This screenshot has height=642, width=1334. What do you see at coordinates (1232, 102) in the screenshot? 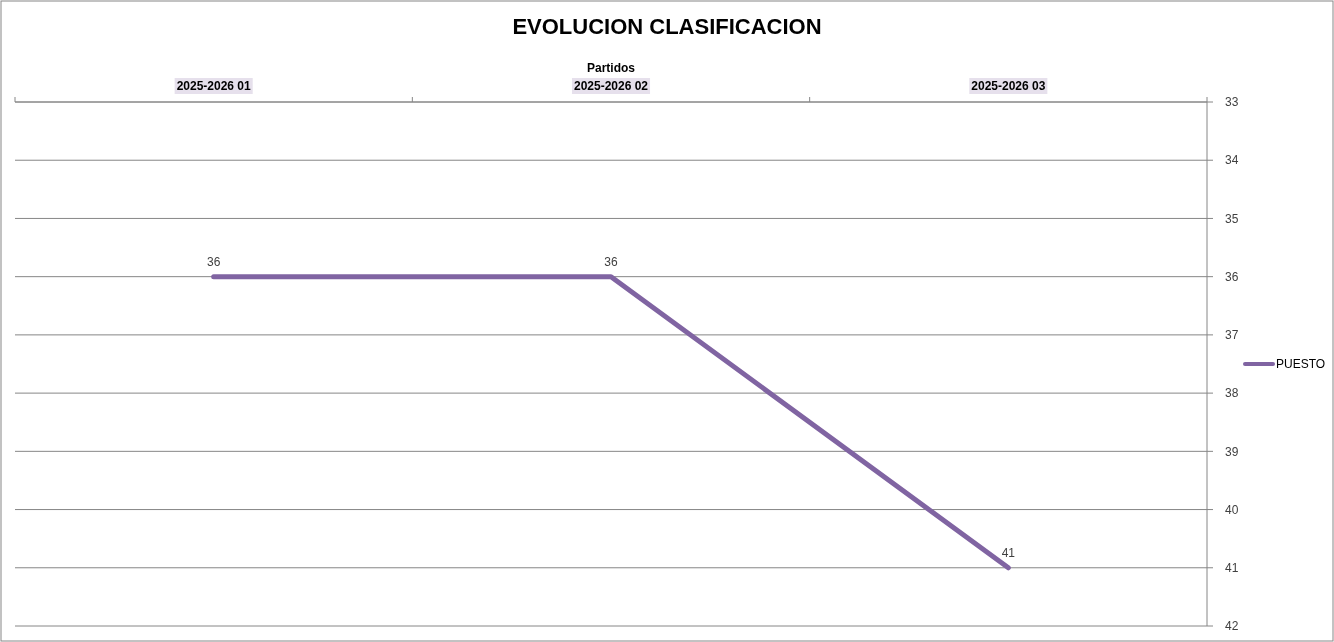
I see `y-tick-label: 33` at bounding box center [1232, 102].